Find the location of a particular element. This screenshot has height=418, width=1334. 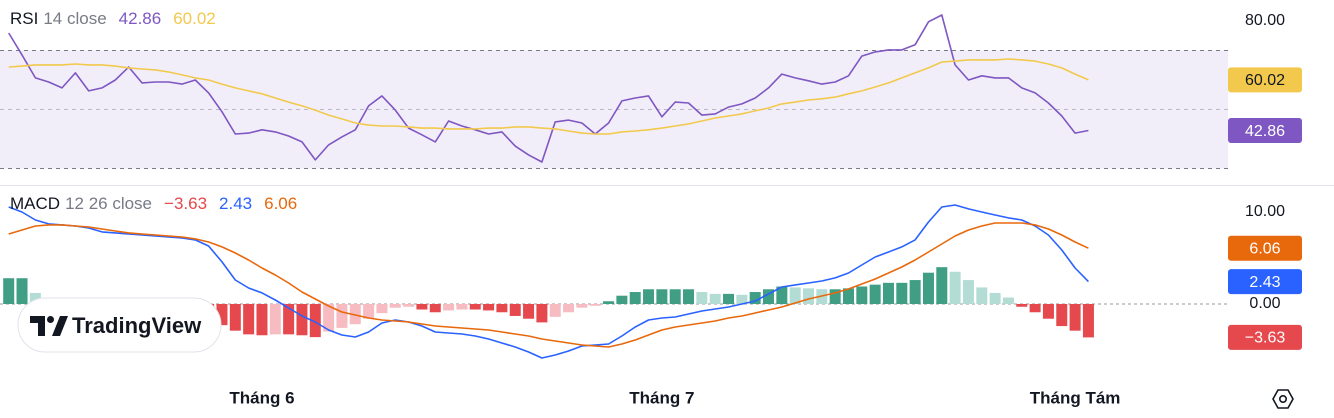

legend-title: RSI is located at coordinates (24, 18).